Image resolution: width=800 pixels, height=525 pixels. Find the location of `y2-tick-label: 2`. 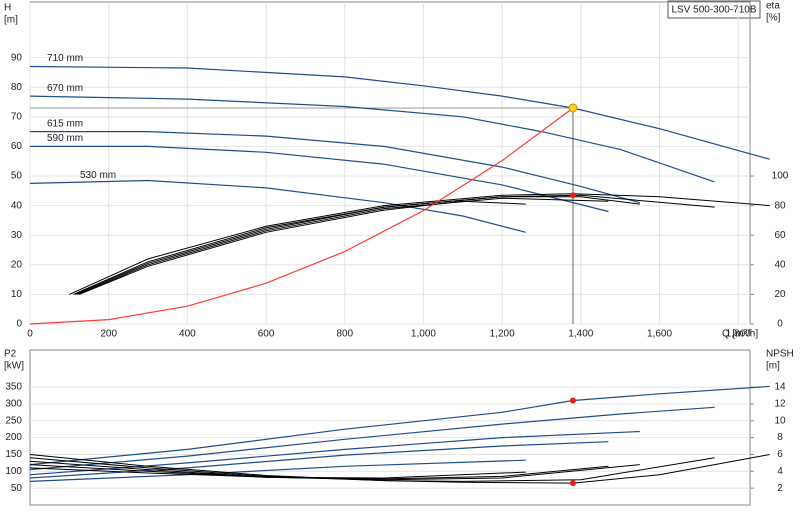

y2-tick-label: 2 is located at coordinates (780, 488).